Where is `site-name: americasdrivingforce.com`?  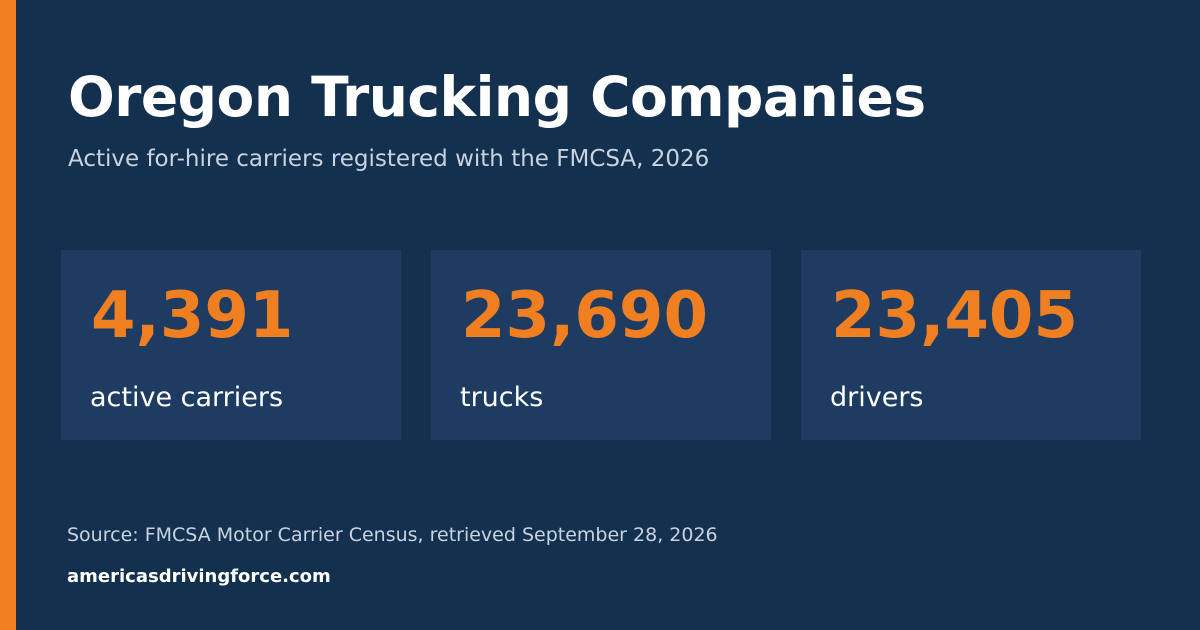
site-name: americasdrivingforce.com is located at coordinates (199, 576).